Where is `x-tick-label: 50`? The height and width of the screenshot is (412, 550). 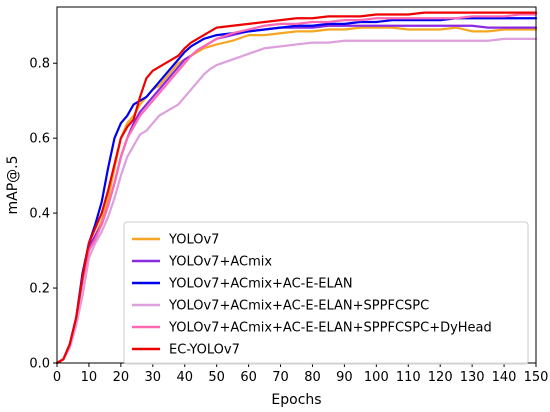
x-tick-label: 50 is located at coordinates (216, 377).